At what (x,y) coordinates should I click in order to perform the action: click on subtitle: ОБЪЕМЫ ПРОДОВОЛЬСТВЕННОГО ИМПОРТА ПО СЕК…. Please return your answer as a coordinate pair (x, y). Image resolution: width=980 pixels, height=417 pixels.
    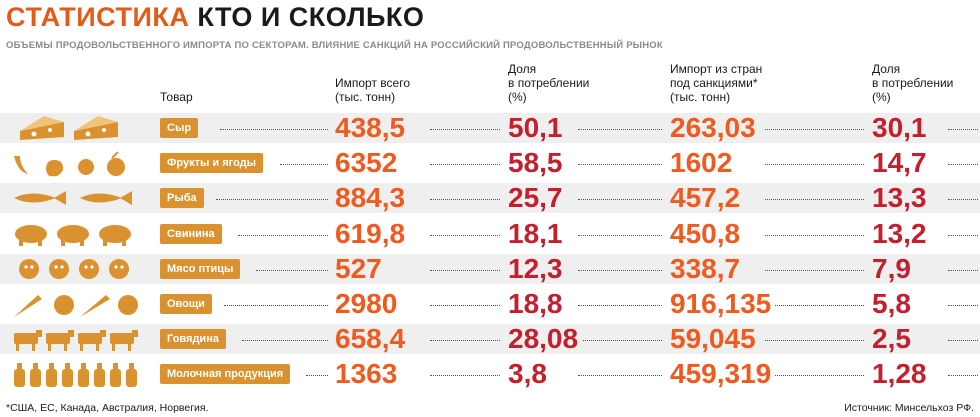
    Looking at the image, I should click on (334, 45).